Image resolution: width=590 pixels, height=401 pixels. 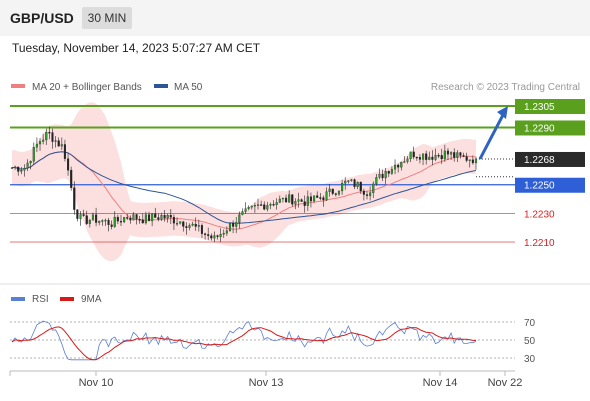 I want to click on rsi-panel: 70 50 30, so click(x=273, y=341).